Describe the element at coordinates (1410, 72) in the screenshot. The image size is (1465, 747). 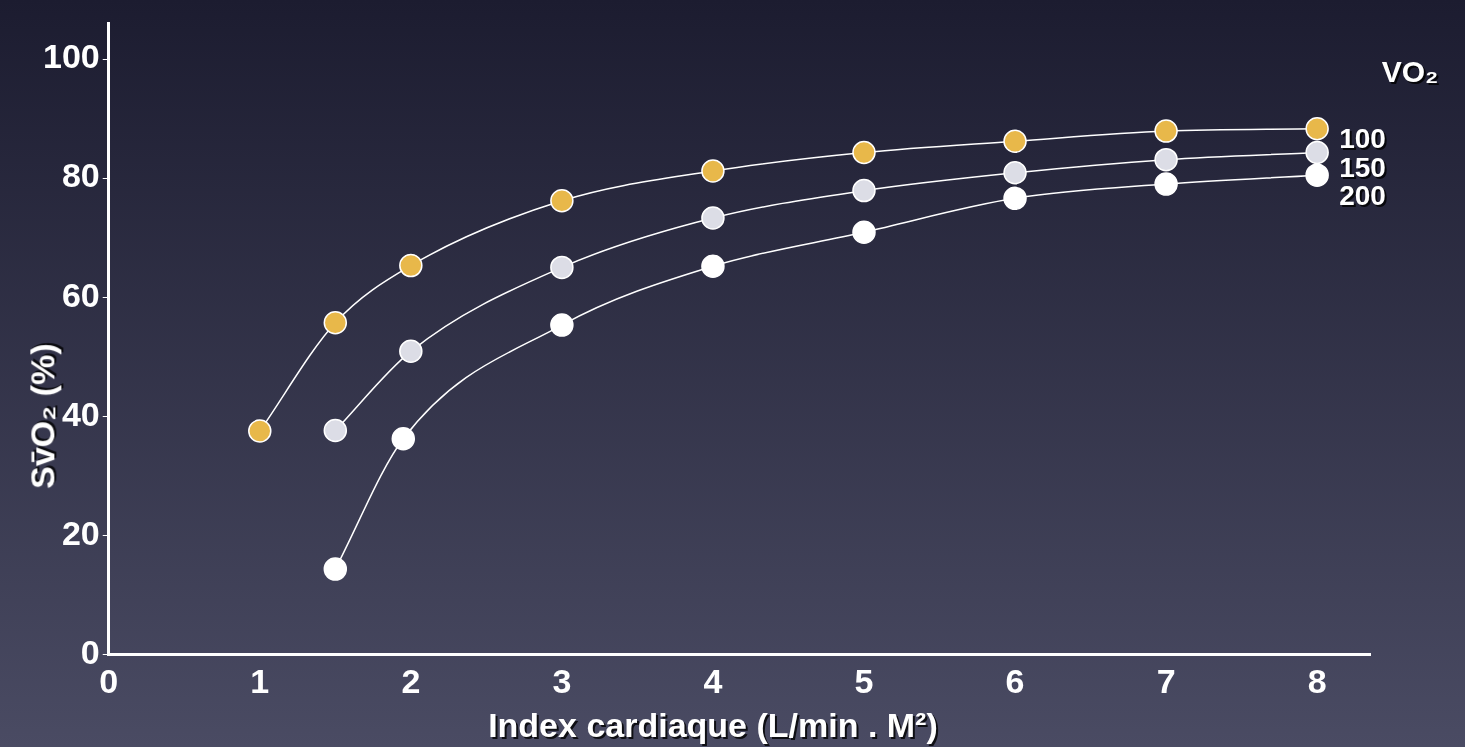
I see `legend-title: VO₂` at that location.